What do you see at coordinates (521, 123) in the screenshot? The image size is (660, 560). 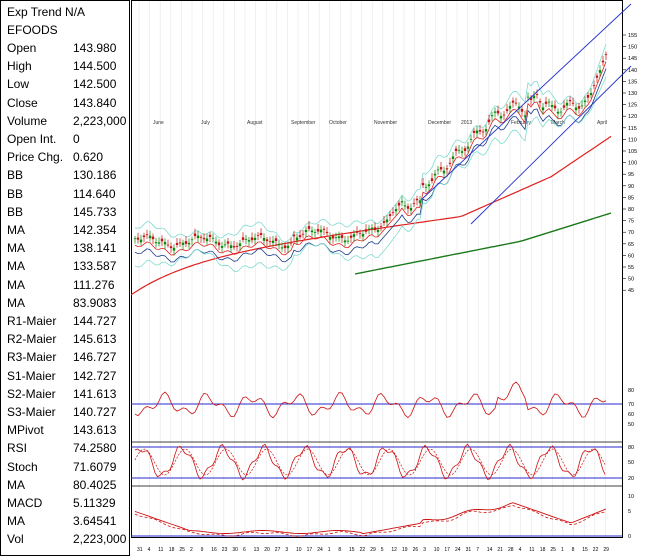 I see `month-label: February` at bounding box center [521, 123].